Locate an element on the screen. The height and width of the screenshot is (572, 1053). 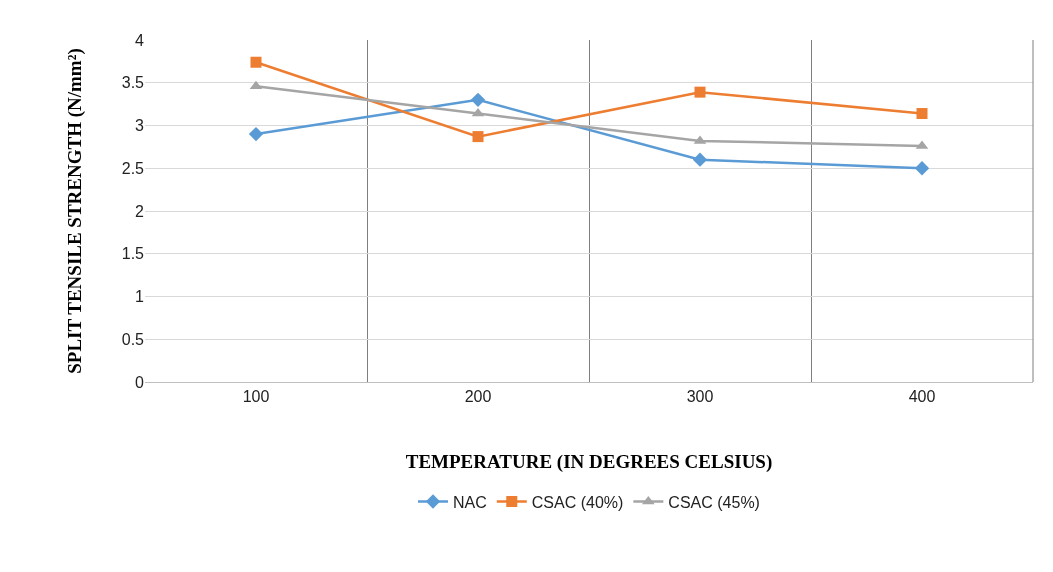
y-tick-label: 2 is located at coordinates (140, 211).